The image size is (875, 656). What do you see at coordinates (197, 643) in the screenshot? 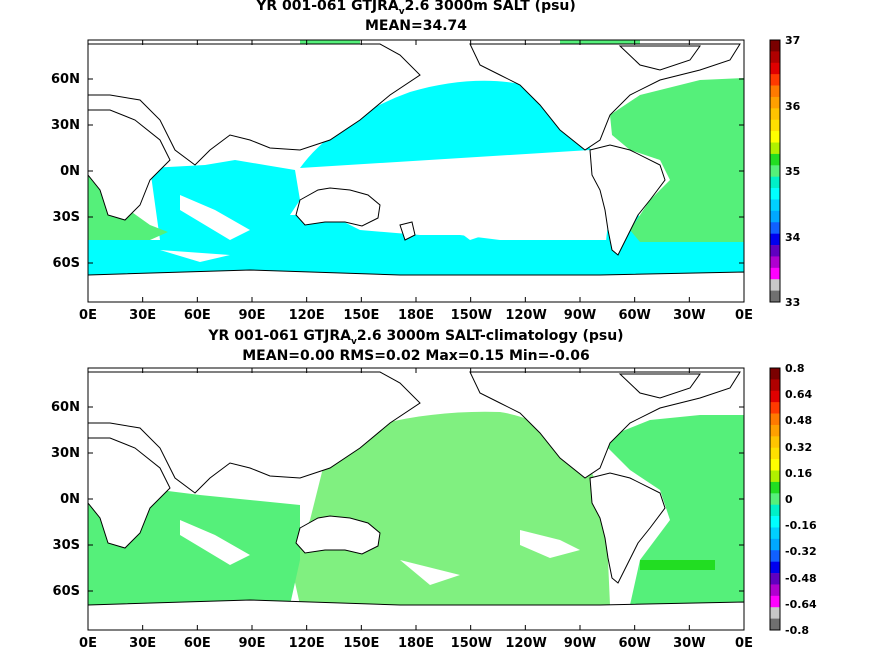
I see `panel2-lon-label-2: 60E` at bounding box center [197, 643].